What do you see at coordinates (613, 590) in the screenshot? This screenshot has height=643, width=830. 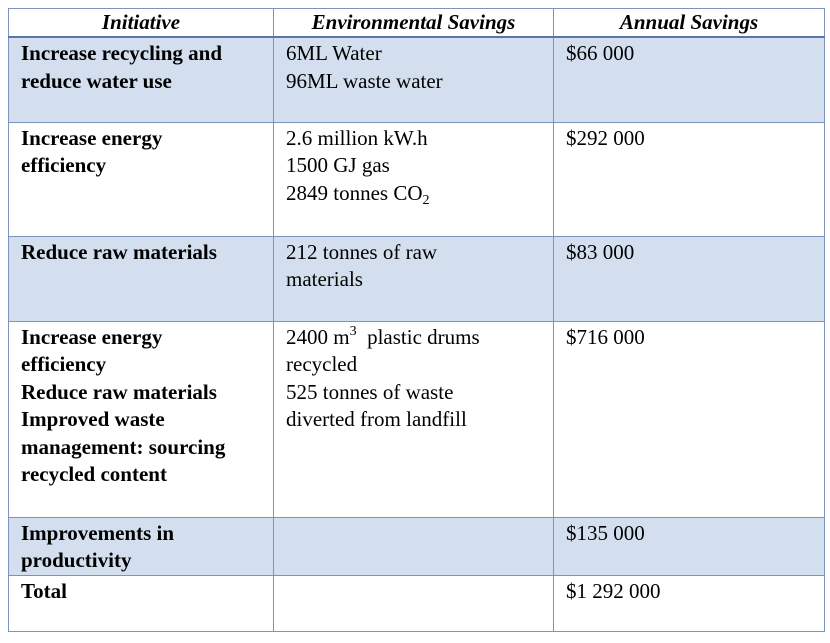 I see `total-value: $1 292 000` at bounding box center [613, 590].